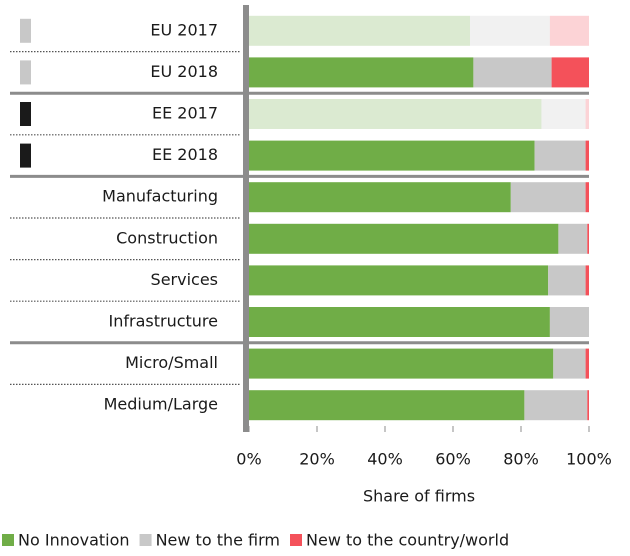  I want to click on x-tick-label: 20%, so click(317, 459).